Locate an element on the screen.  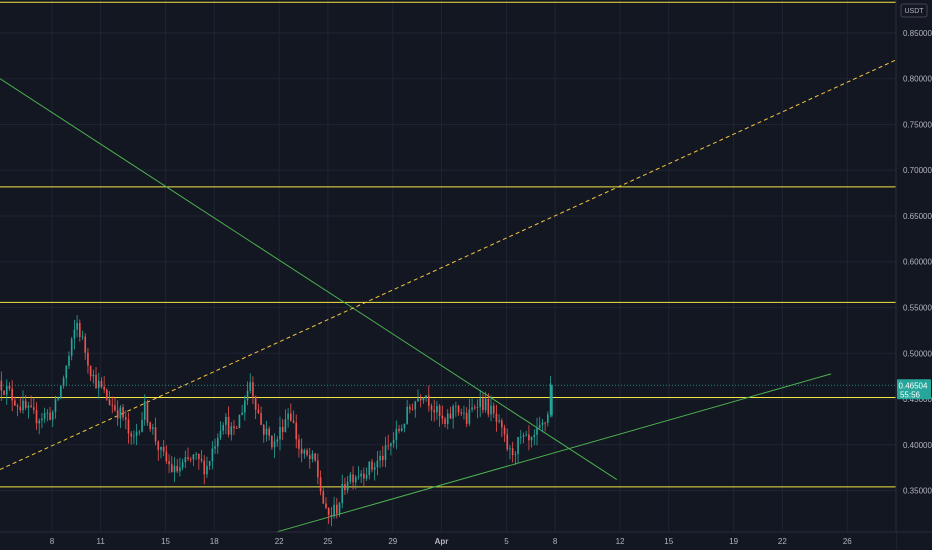
candle-countdown: 55:56 is located at coordinates (910, 394).